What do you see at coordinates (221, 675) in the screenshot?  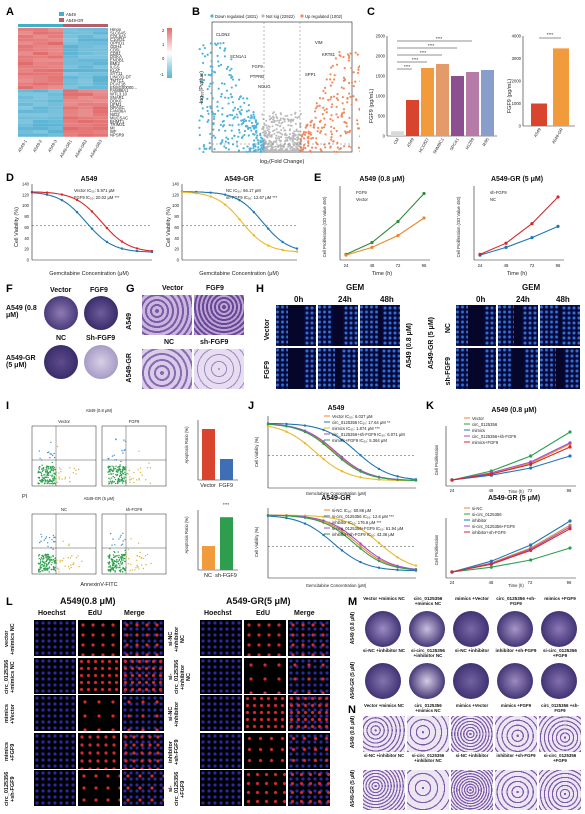 I see `edu-image-hoechst` at bounding box center [221, 675].